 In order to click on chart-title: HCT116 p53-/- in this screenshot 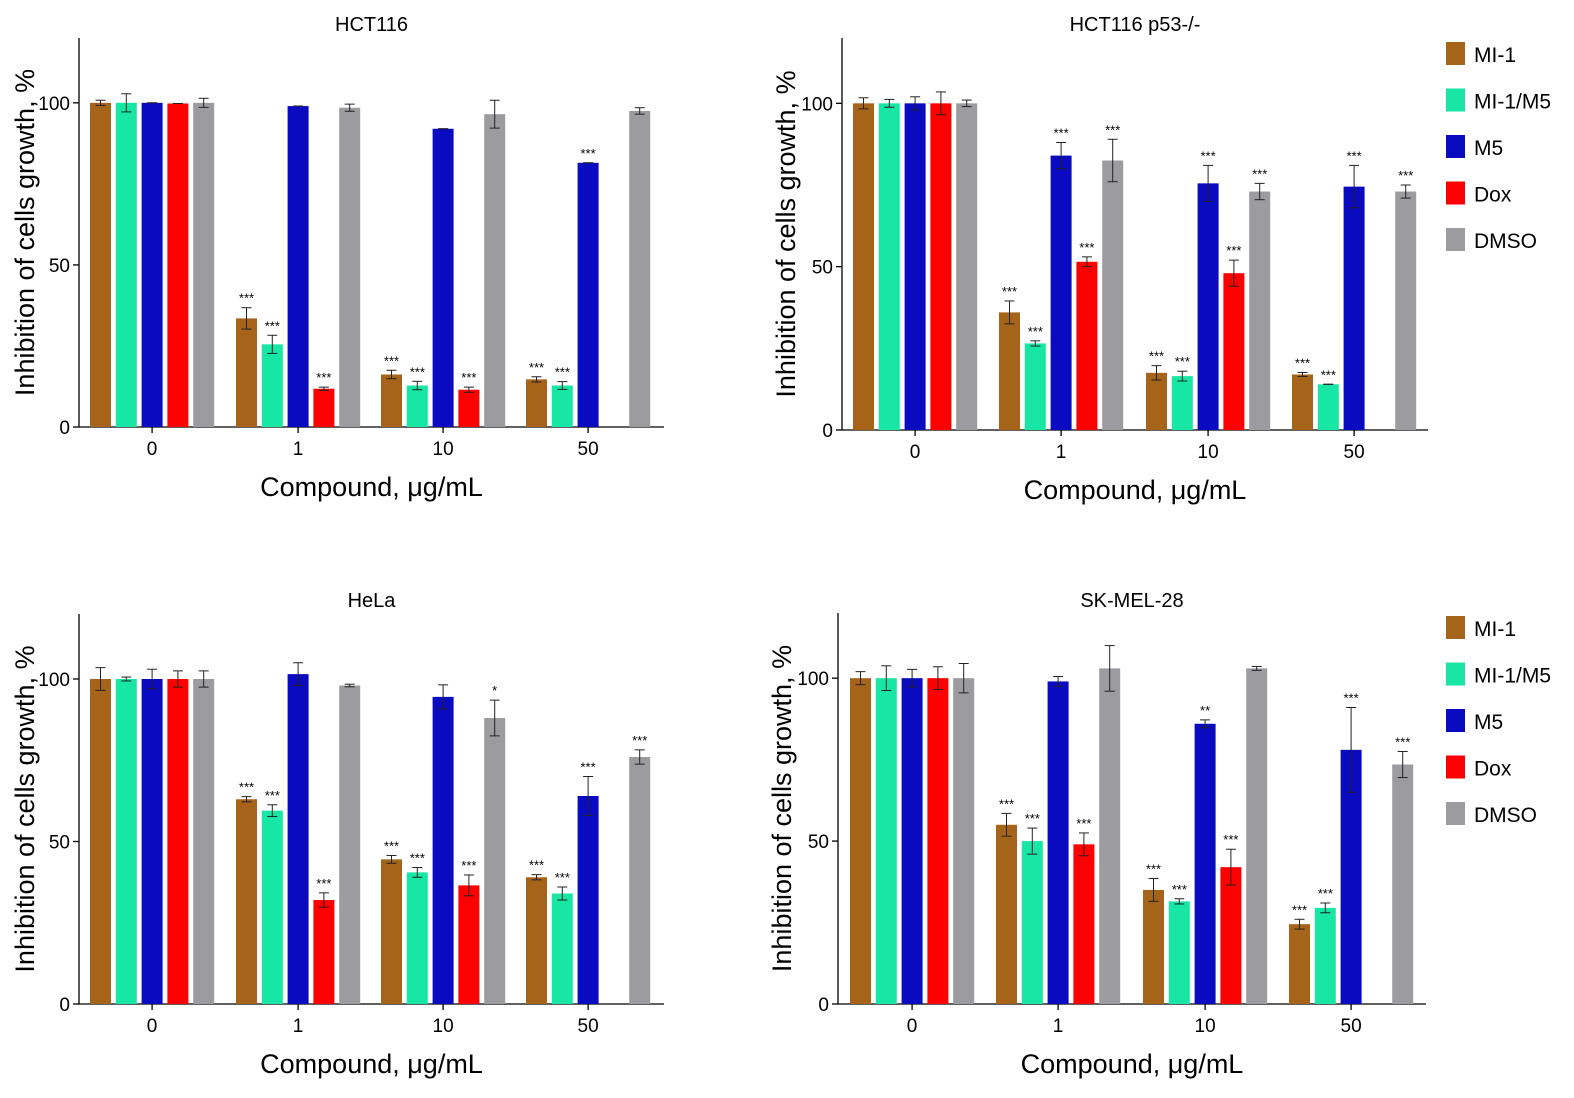, I will do `click(1135, 25)`.